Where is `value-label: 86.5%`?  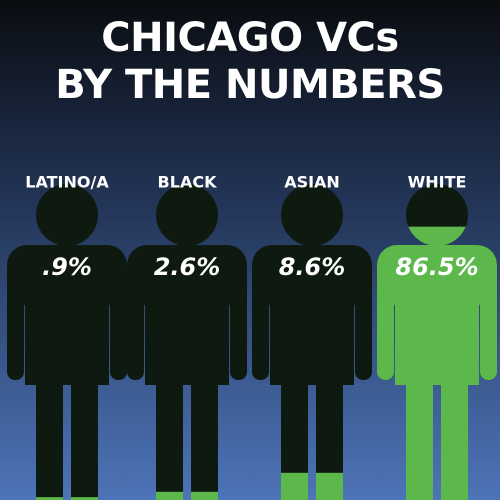 value-label: 86.5% is located at coordinates (436, 267).